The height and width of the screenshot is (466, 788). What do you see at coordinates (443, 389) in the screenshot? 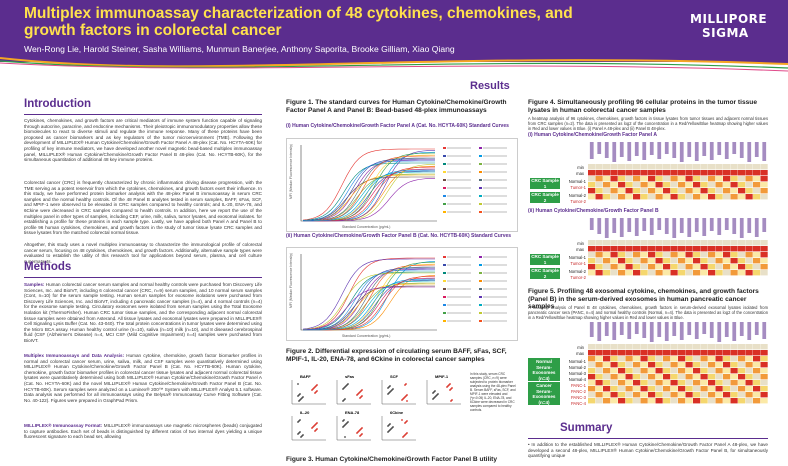
I see `figure-2-panel: MPIF-1` at bounding box center [443, 389].